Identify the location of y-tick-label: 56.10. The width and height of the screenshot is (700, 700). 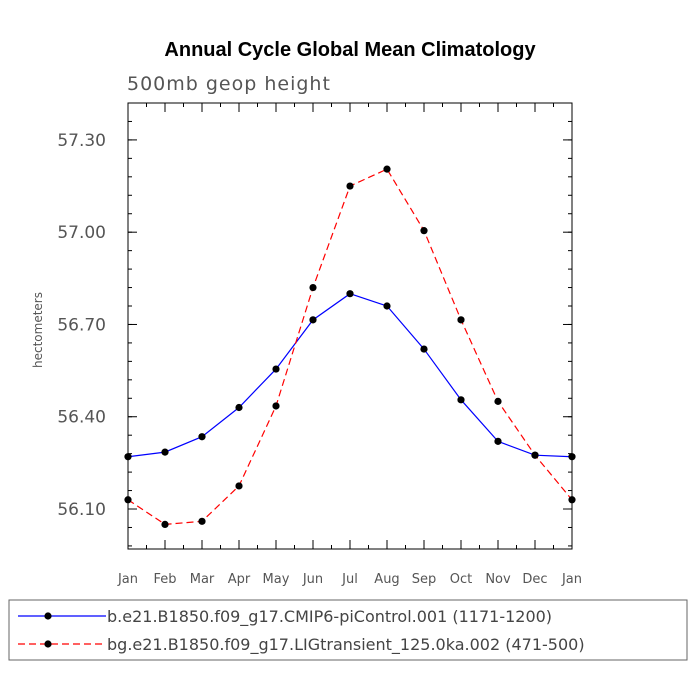
(81, 510).